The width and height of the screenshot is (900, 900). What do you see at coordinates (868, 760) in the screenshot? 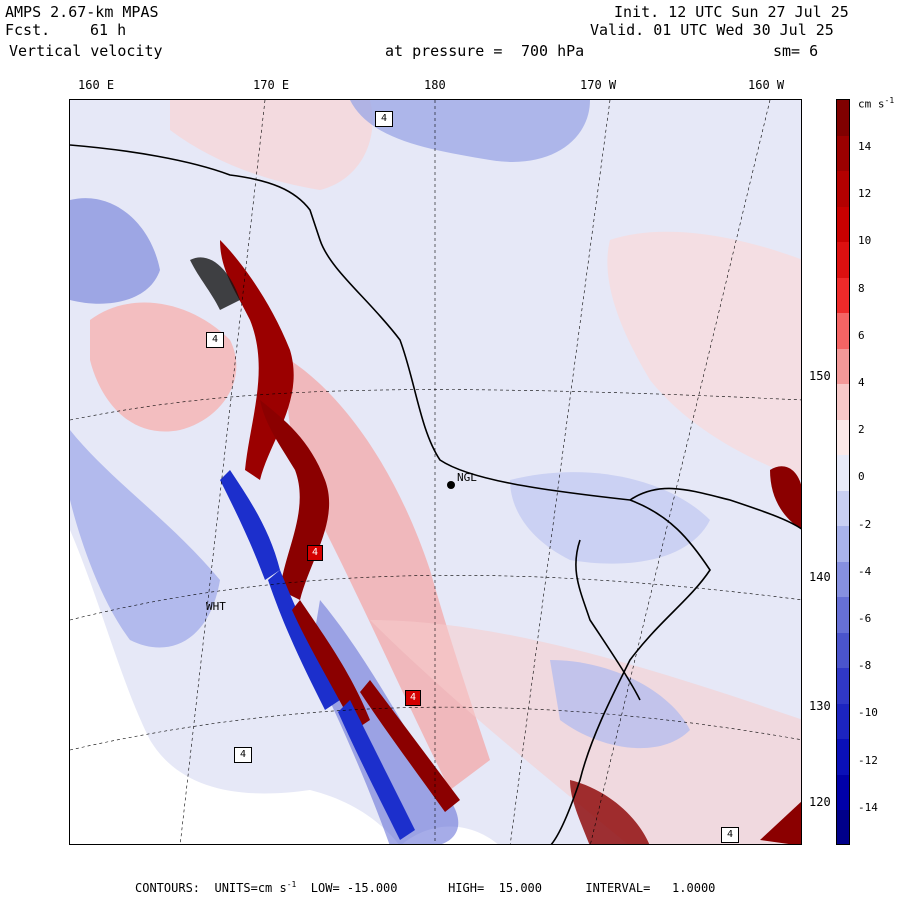
I see `colorbar-tick-label: -12` at bounding box center [868, 760].